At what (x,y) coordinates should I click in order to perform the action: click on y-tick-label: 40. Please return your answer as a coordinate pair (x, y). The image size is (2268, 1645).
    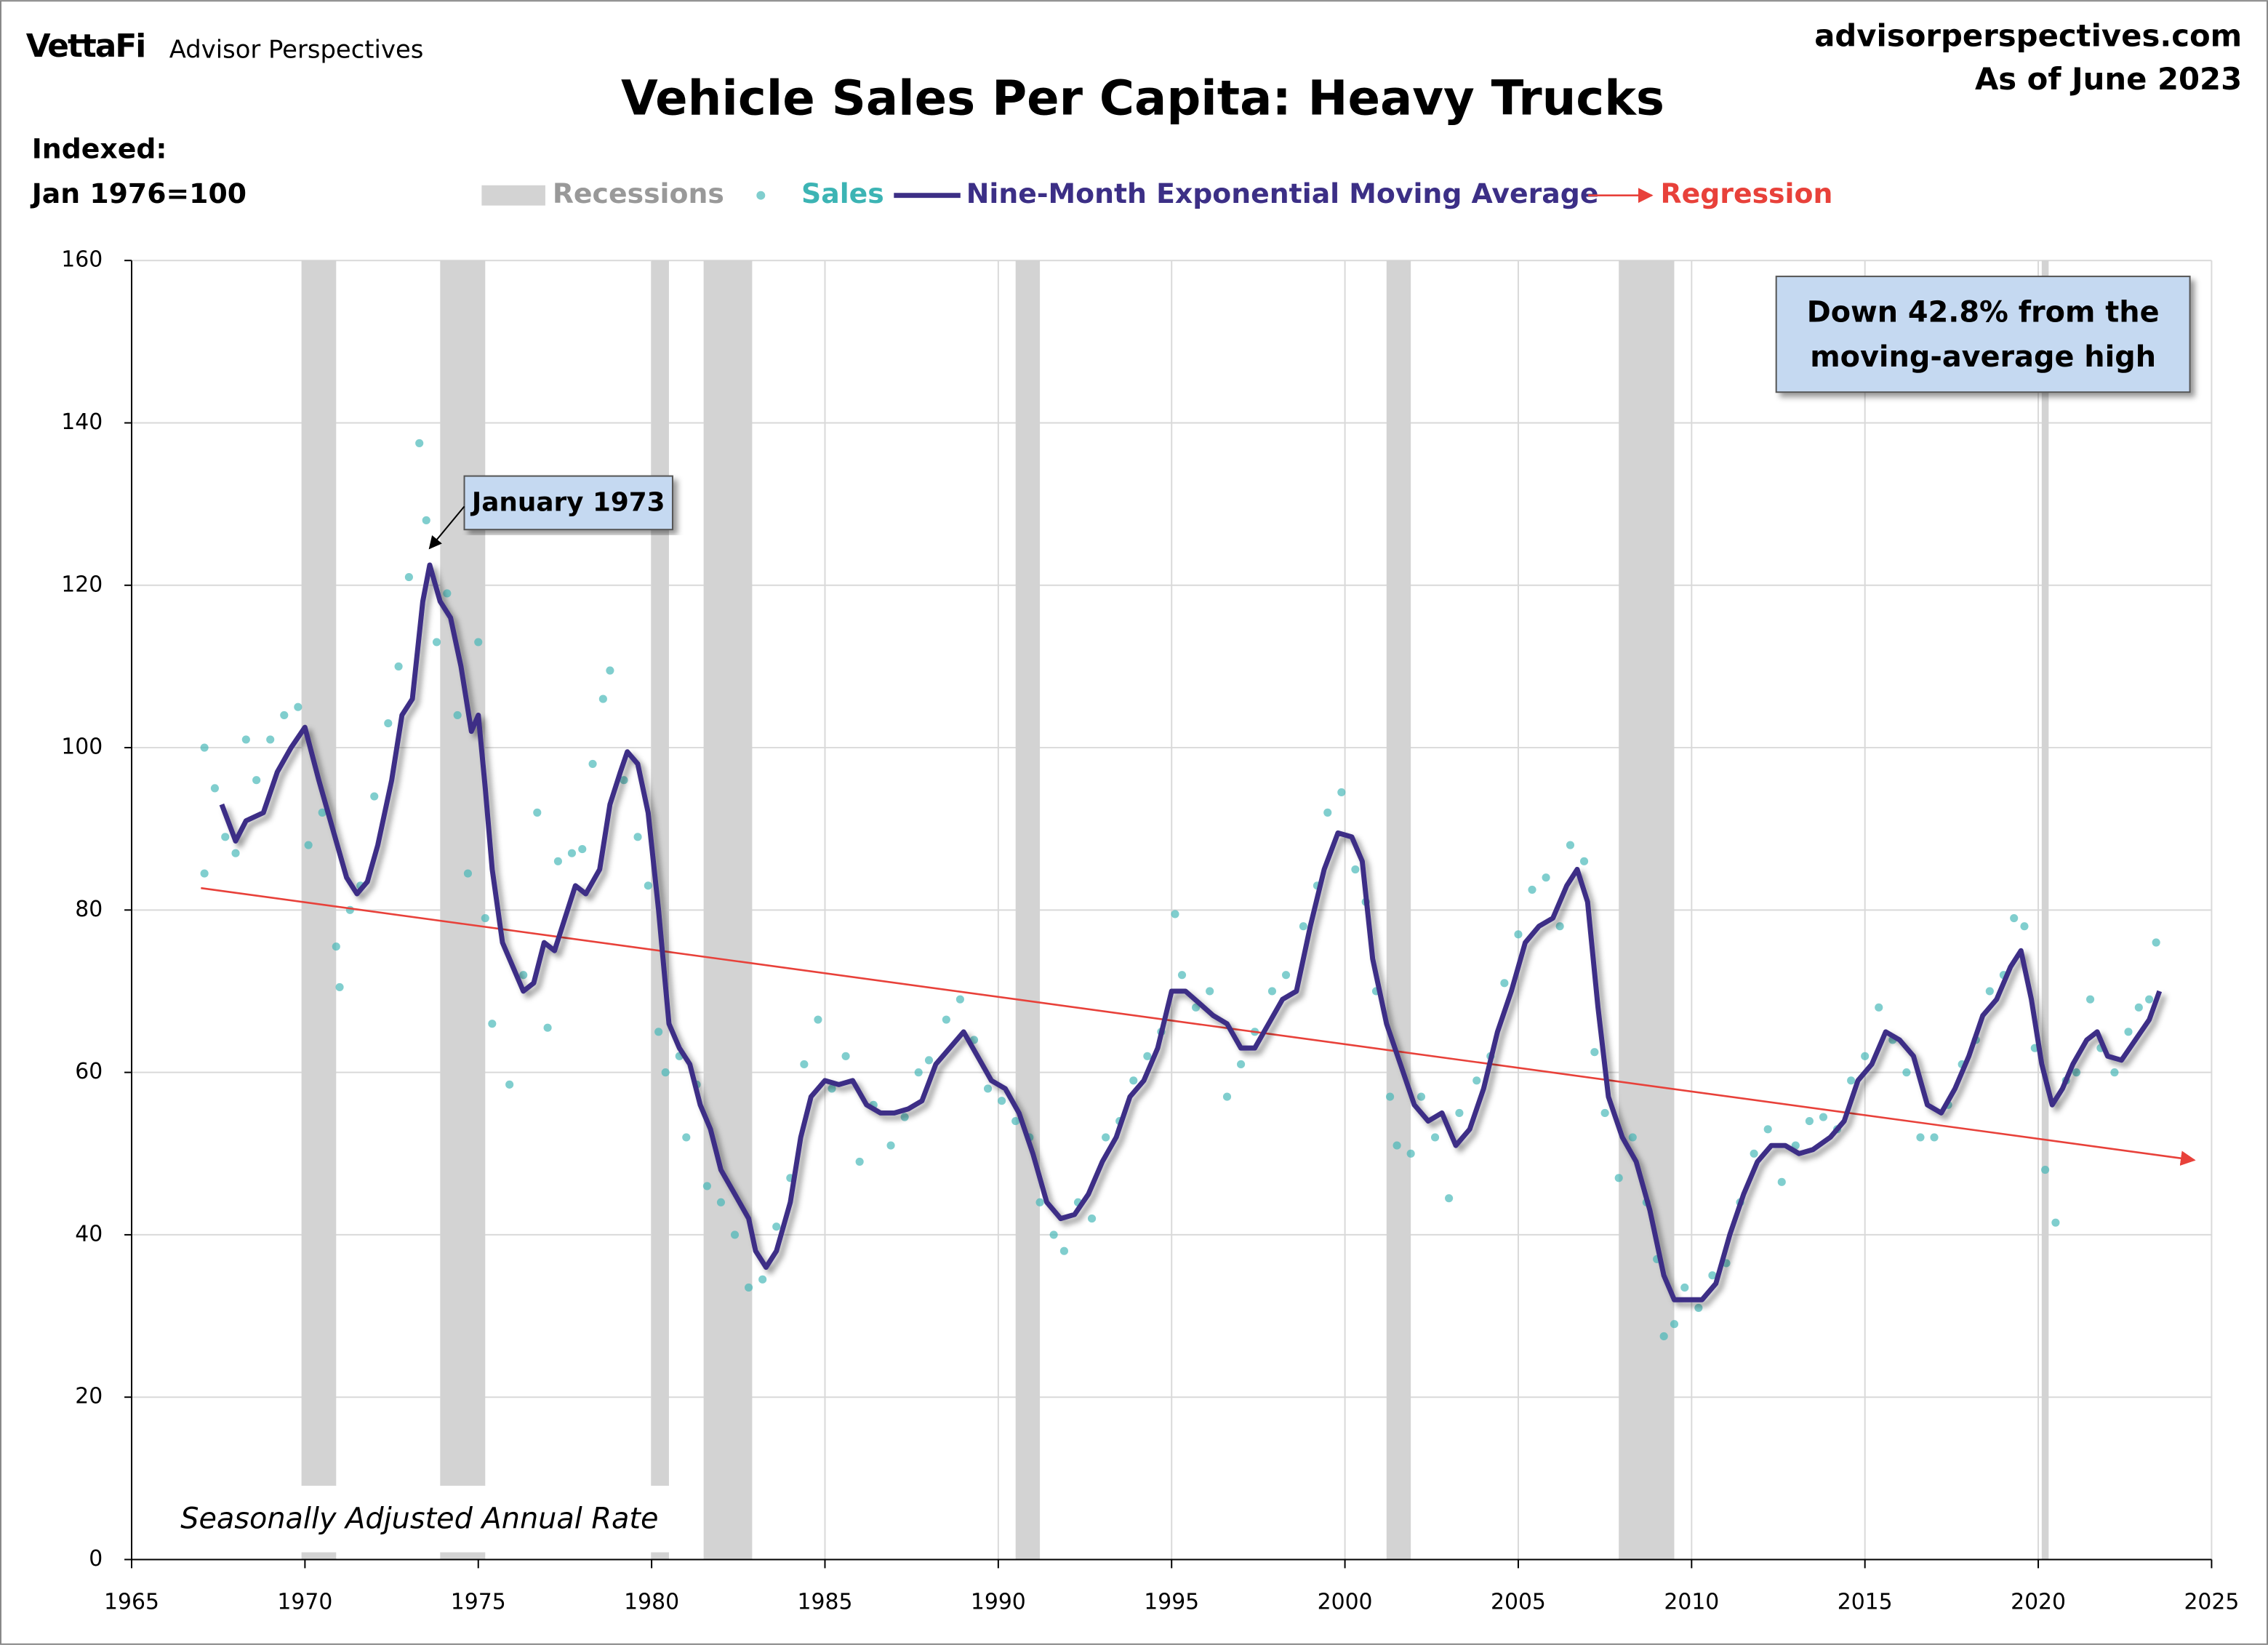
    Looking at the image, I should click on (89, 1233).